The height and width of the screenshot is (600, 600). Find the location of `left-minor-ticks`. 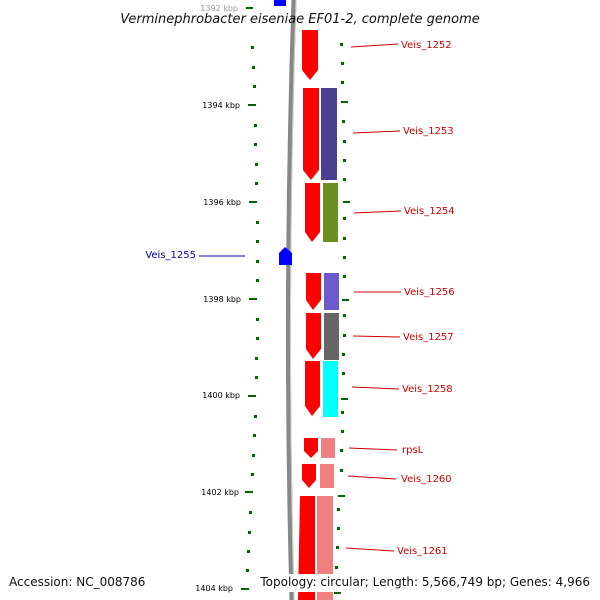

left-minor-ticks is located at coordinates (252, 309).